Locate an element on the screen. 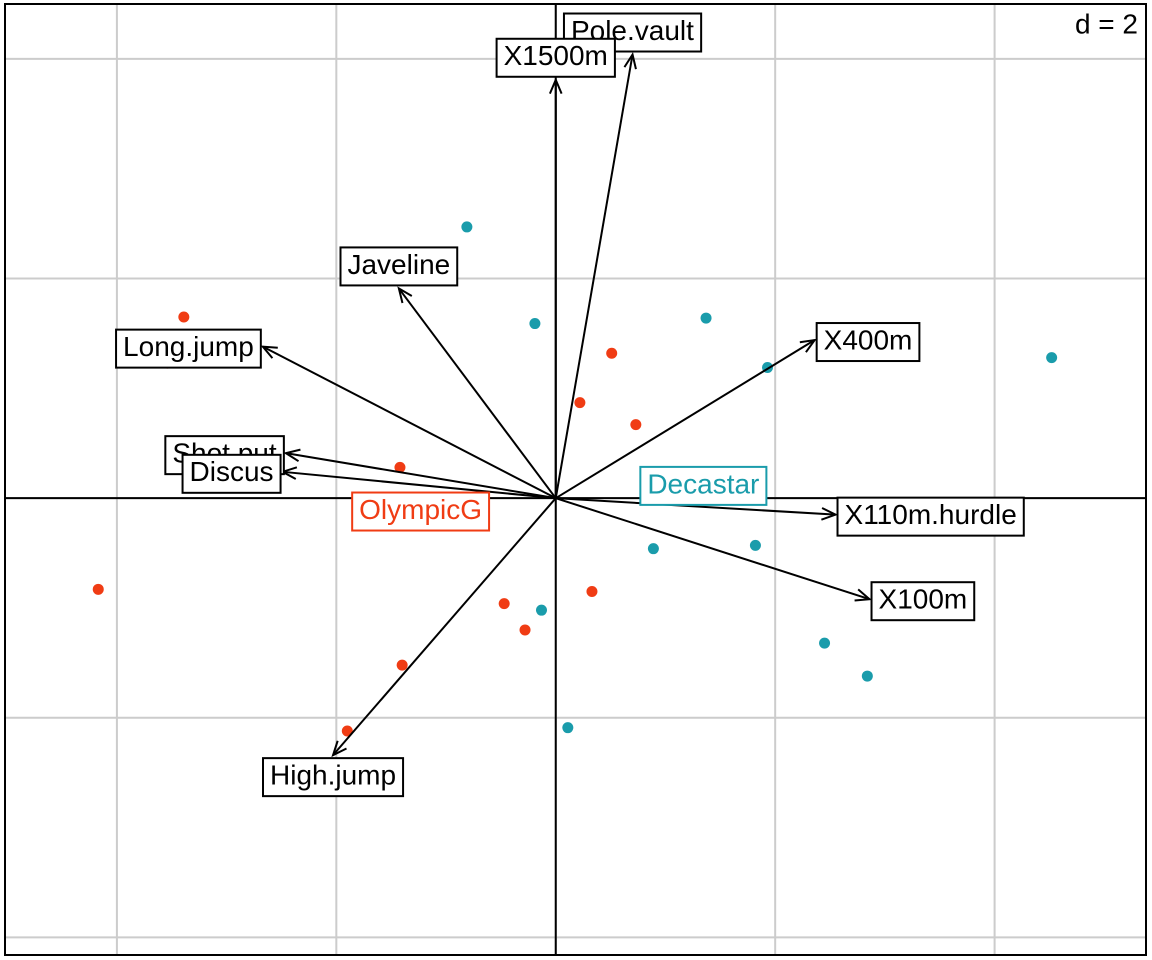  arrow-label-group: Long.jump is located at coordinates (188, 348).